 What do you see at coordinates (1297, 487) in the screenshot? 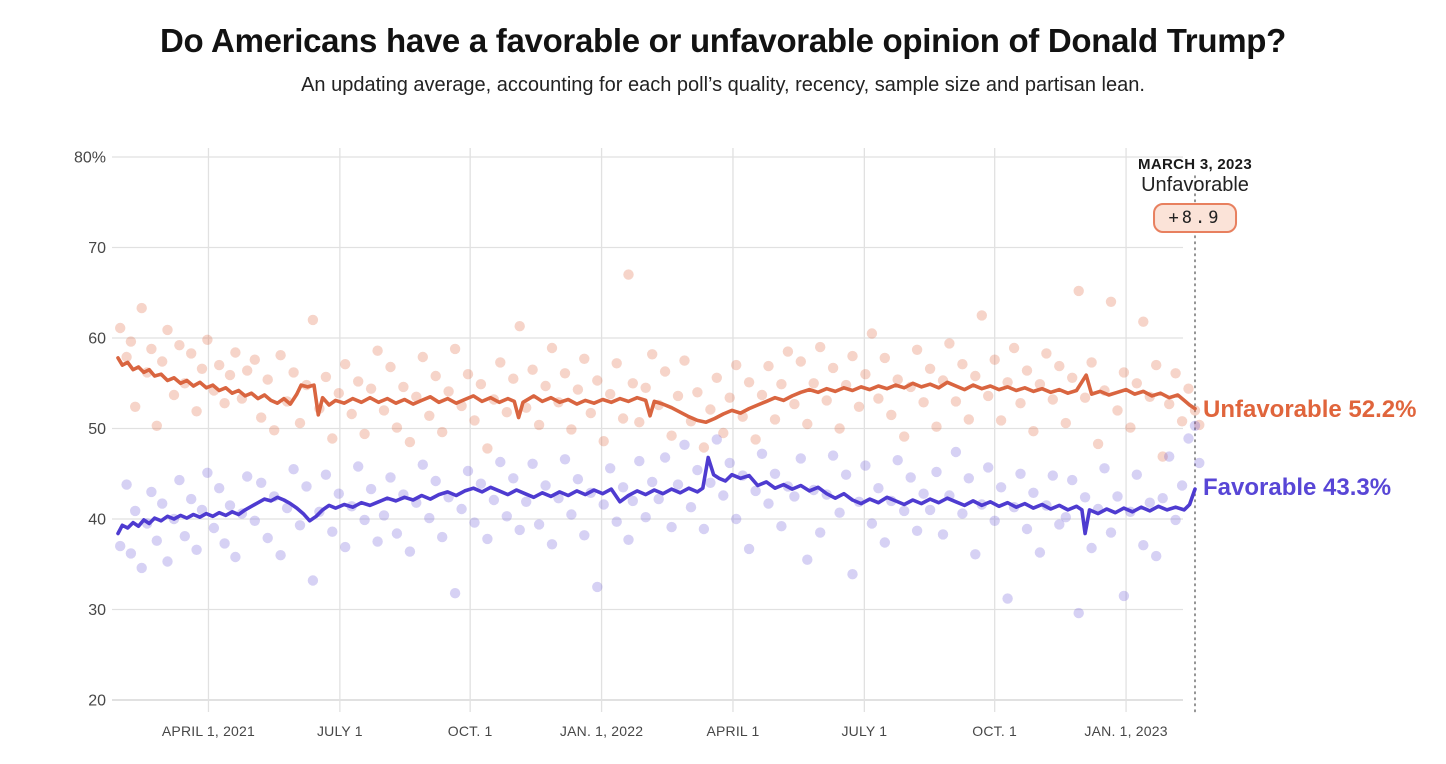
I see `favorable-end-label: Favorable 43.3%` at bounding box center [1297, 487].